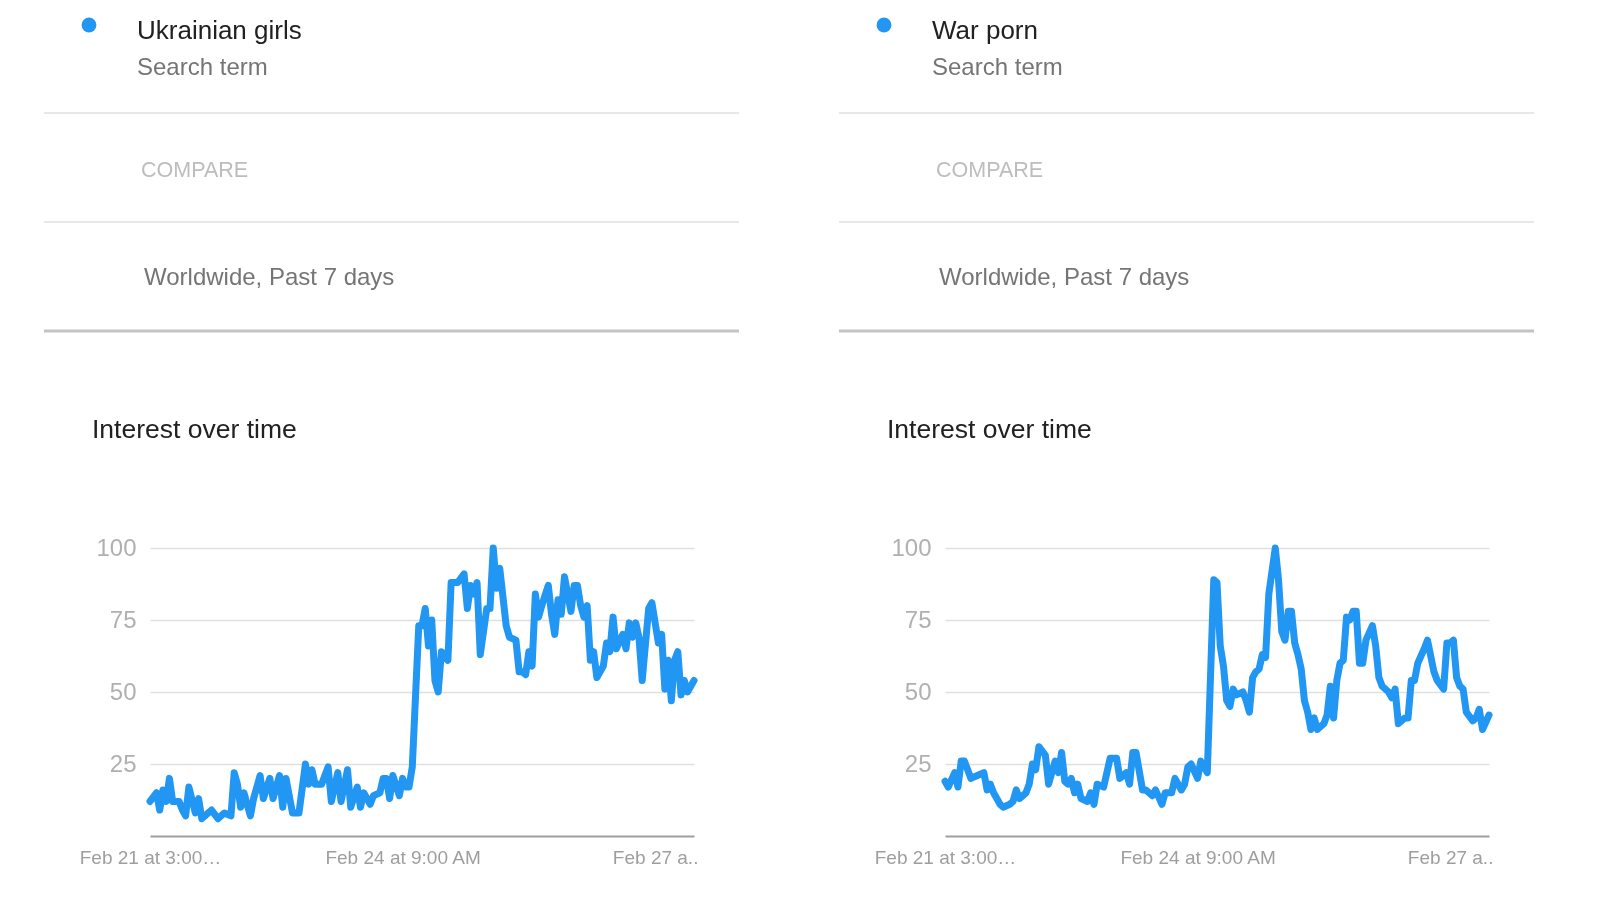  I want to click on legend-label: War porn, so click(985, 30).